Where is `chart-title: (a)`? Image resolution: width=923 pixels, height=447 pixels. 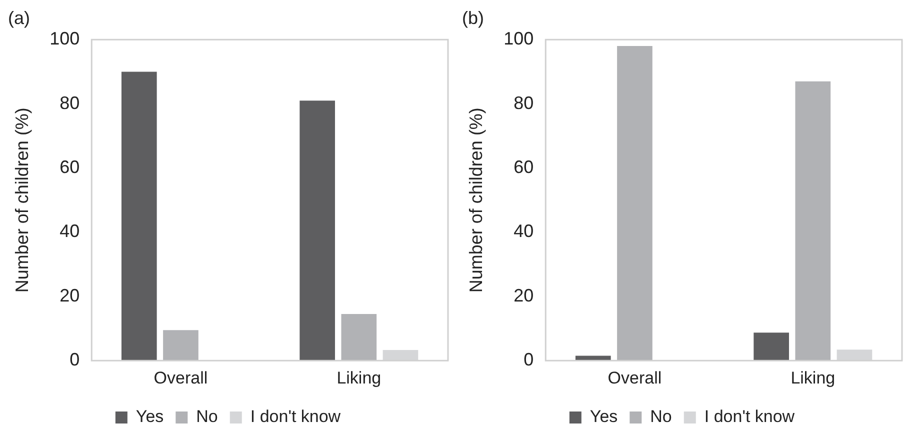
chart-title: (a) is located at coordinates (19, 18).